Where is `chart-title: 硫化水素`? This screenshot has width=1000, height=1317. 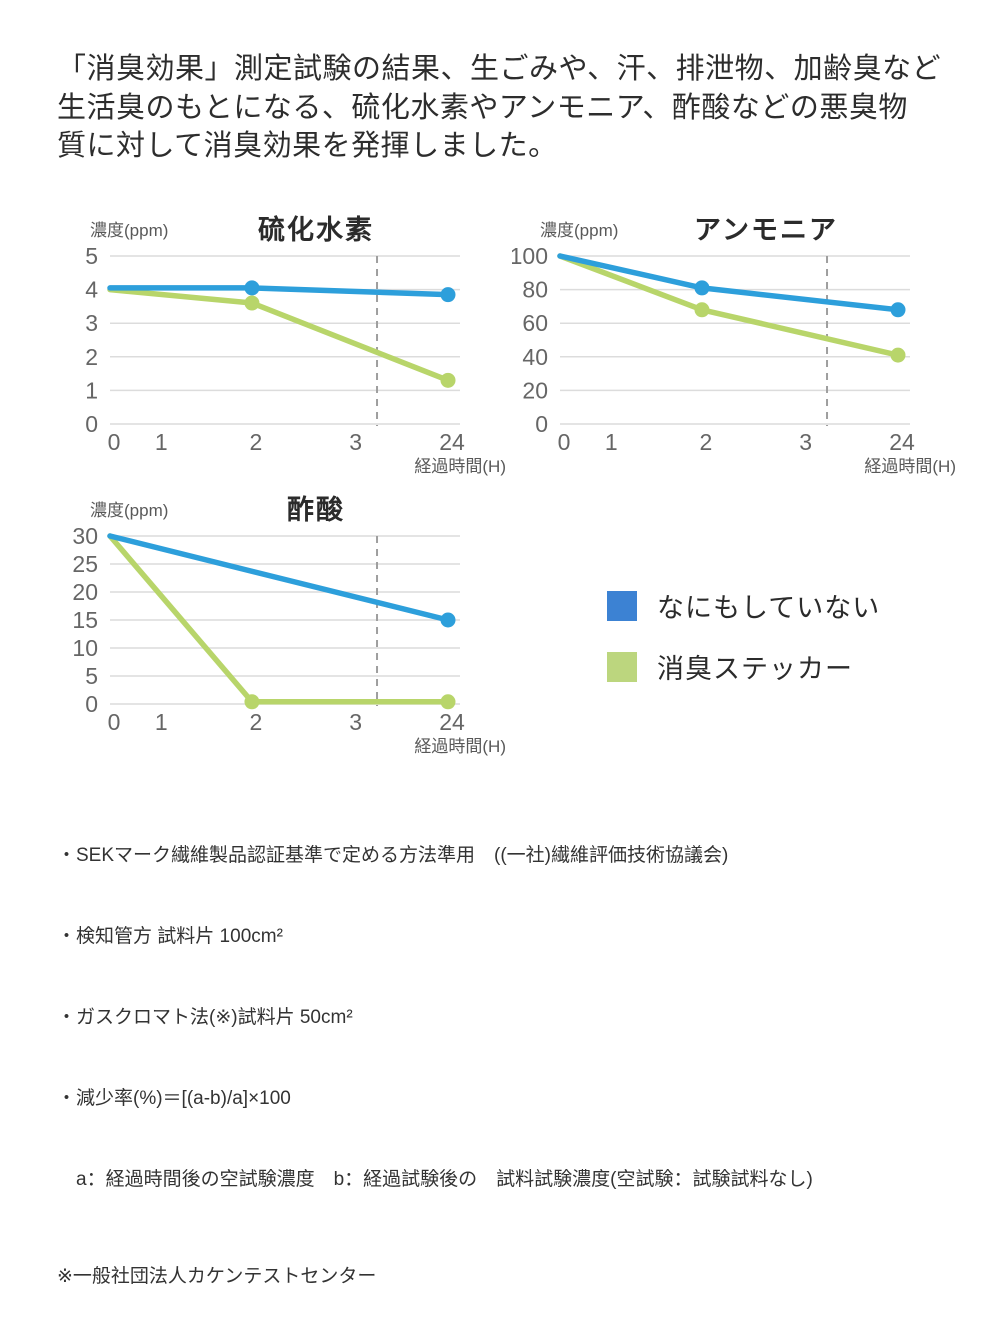 chart-title: 硫化水素 is located at coordinates (316, 230).